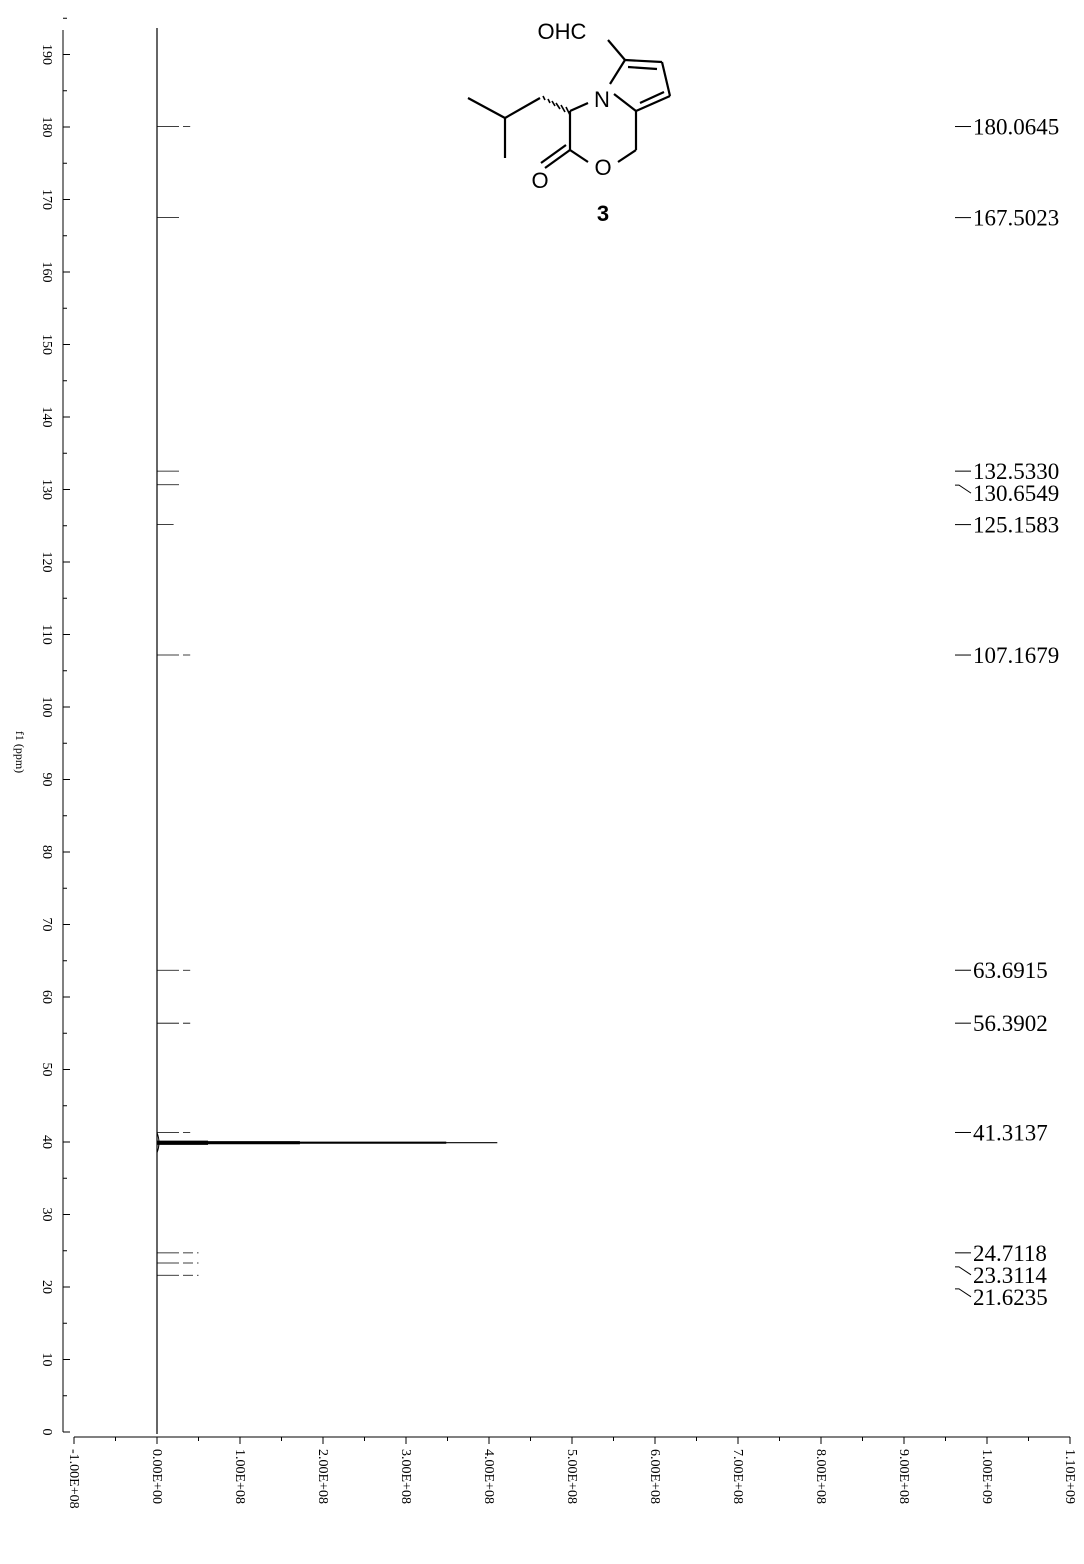  Describe the element at coordinates (1010, 1297) in the screenshot. I see `peak-label-text: 21.6235` at that location.